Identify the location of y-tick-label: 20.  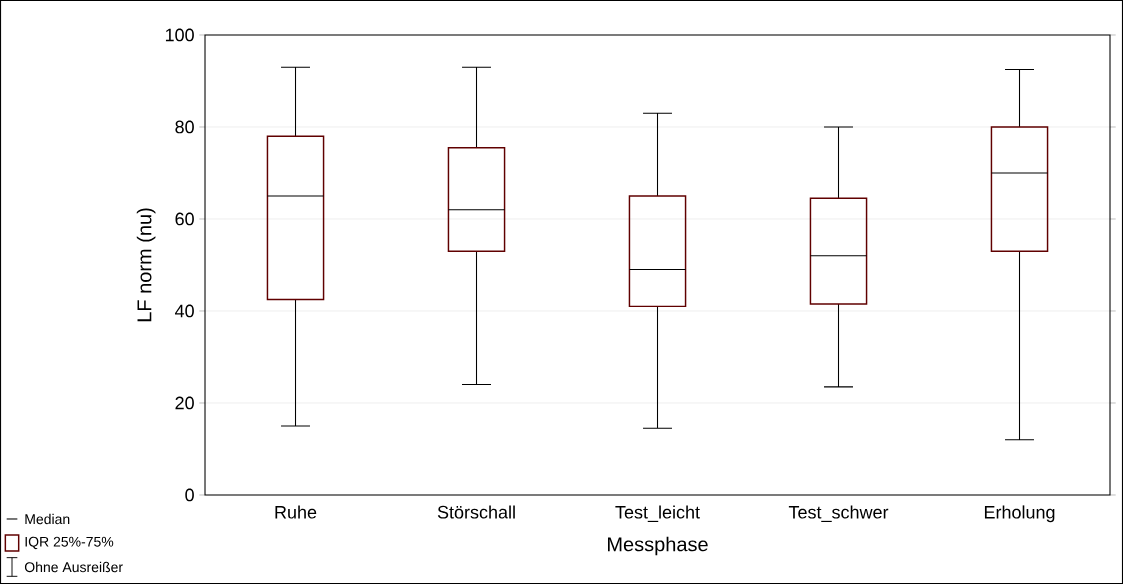
(184, 403).